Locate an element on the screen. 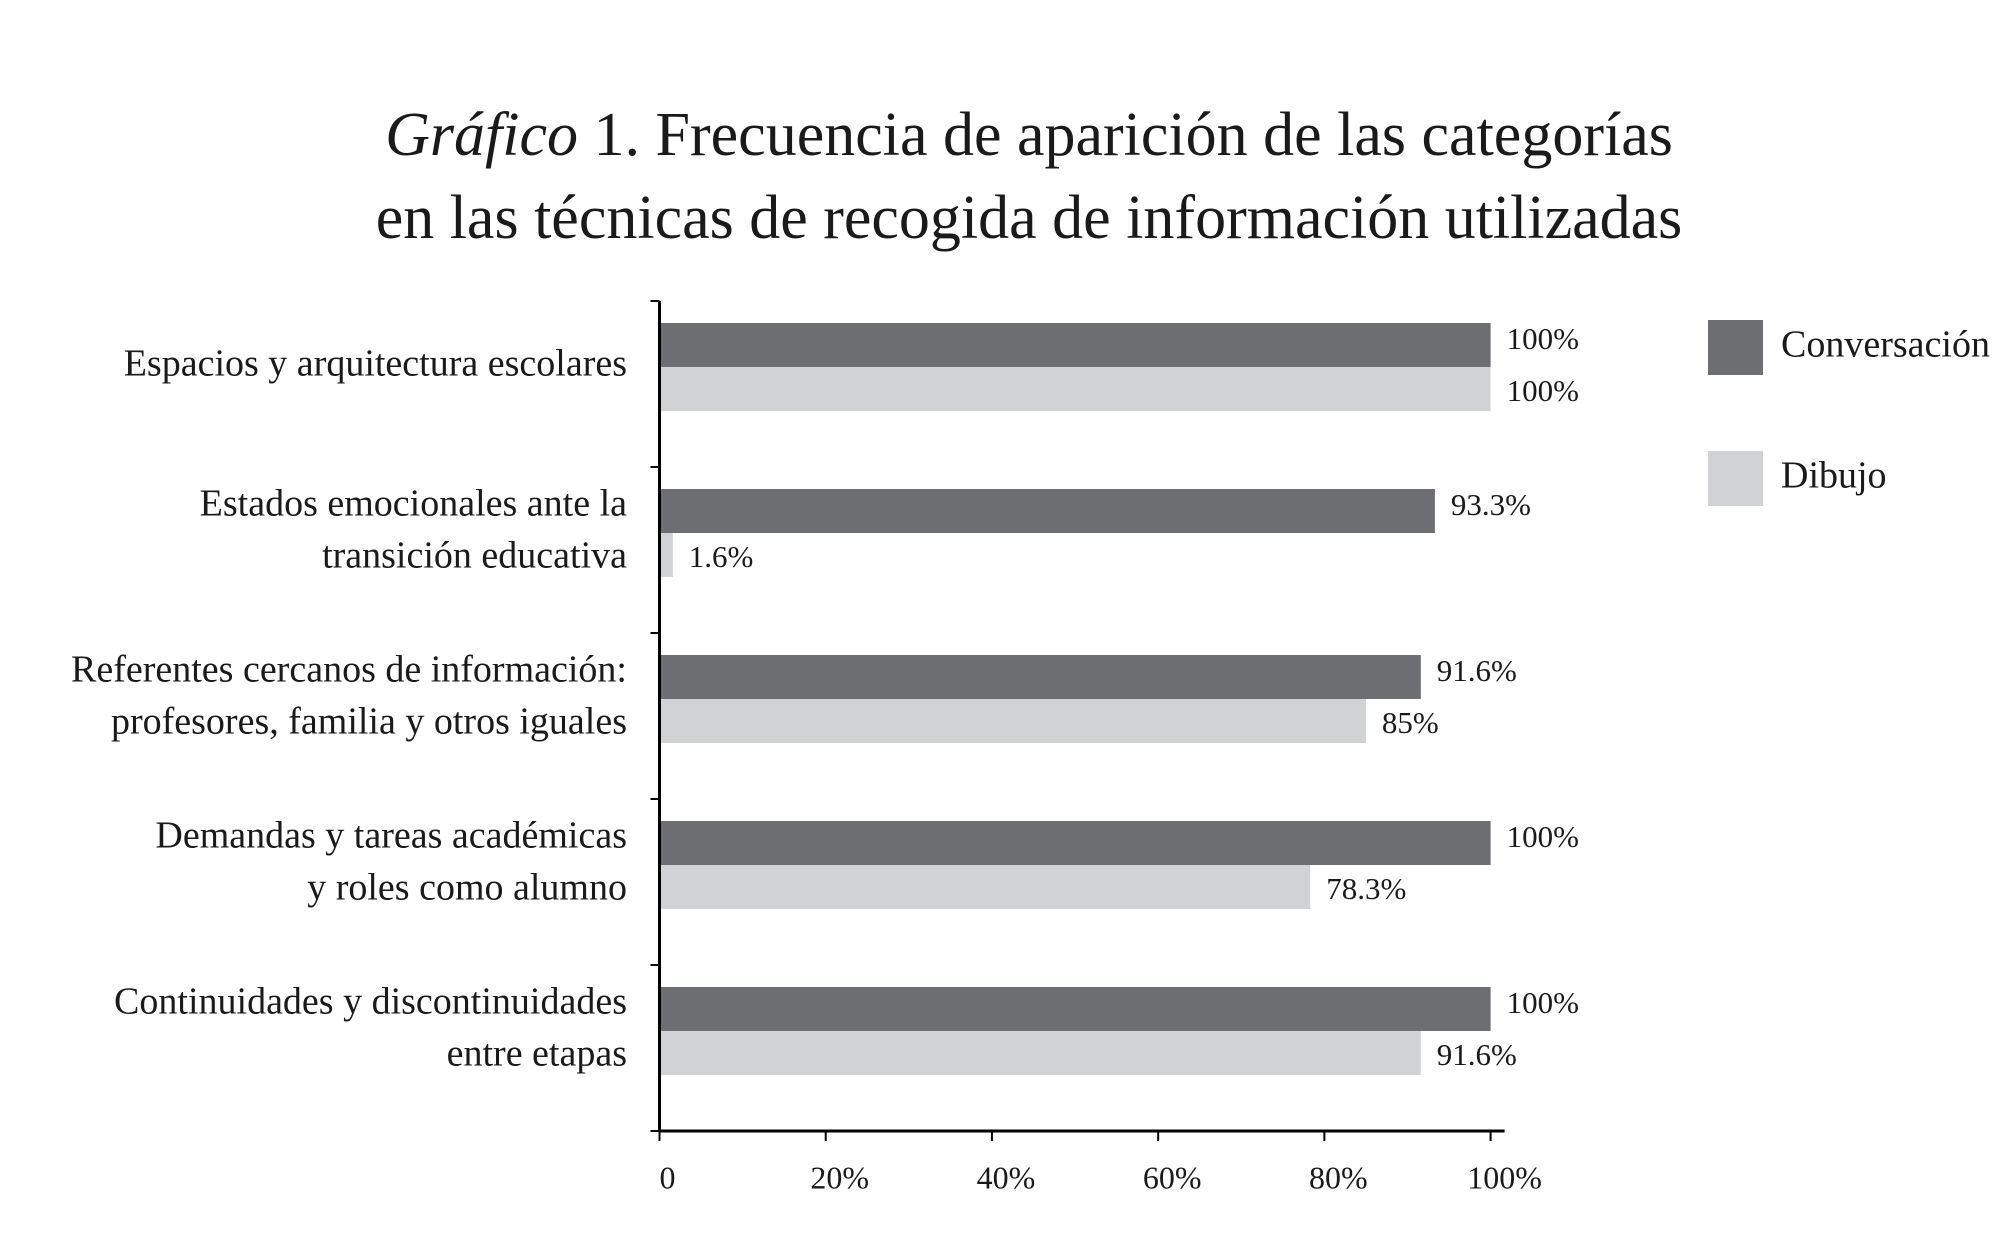 The width and height of the screenshot is (2008, 1235). value-label: 78.3% is located at coordinates (1366, 888).